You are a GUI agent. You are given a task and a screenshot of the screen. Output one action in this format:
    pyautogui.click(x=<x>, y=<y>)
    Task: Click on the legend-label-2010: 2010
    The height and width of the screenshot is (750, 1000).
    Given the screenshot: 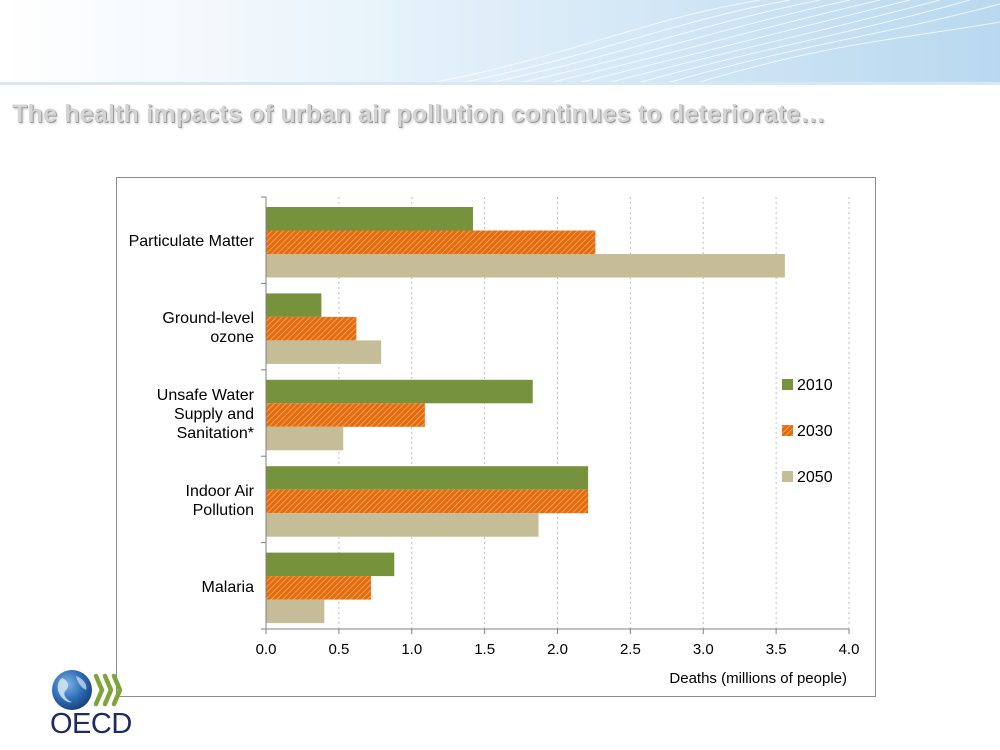 What is the action you would take?
    pyautogui.click(x=815, y=385)
    